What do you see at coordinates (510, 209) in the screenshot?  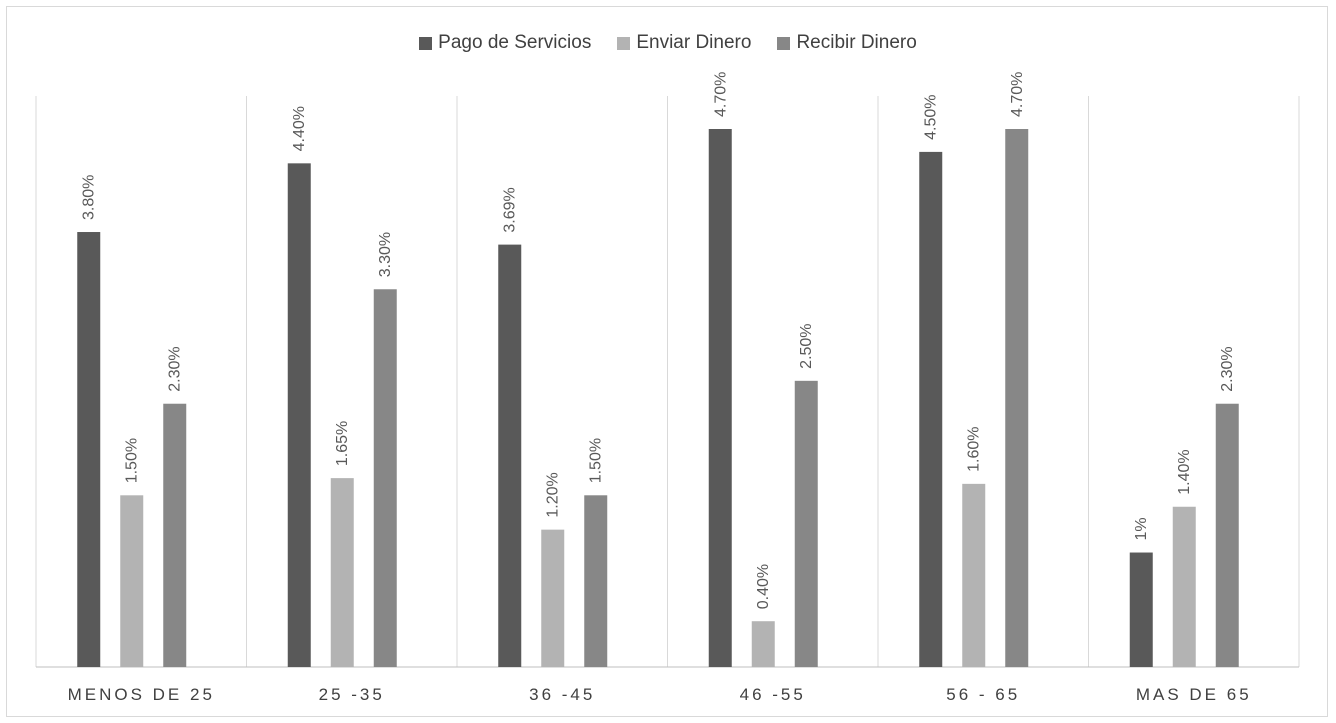 I see `data-label-pago-de-servicios-36-45: 3.69%` at bounding box center [510, 209].